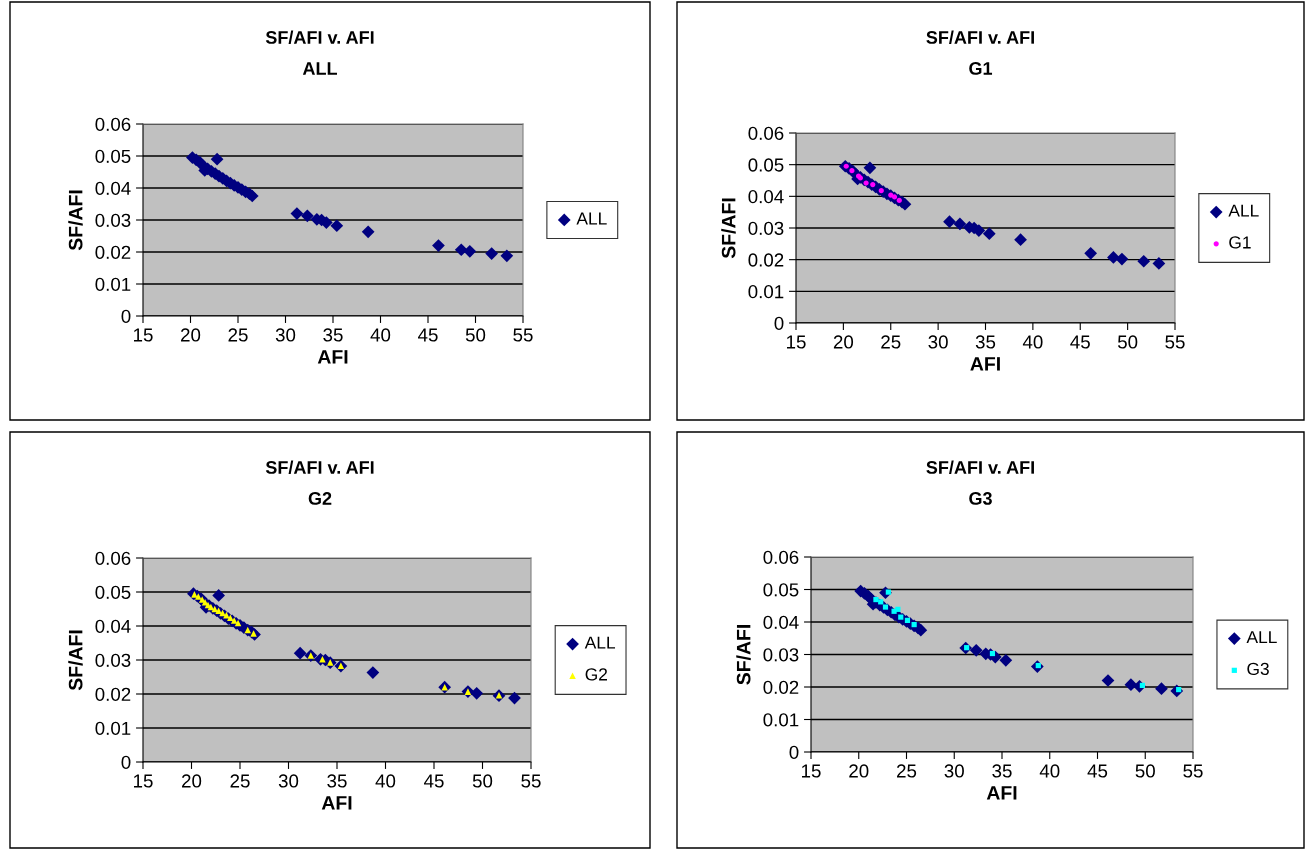 This screenshot has width=1306, height=850. Describe the element at coordinates (596, 674) in the screenshot. I see `legend-label: G2` at that location.